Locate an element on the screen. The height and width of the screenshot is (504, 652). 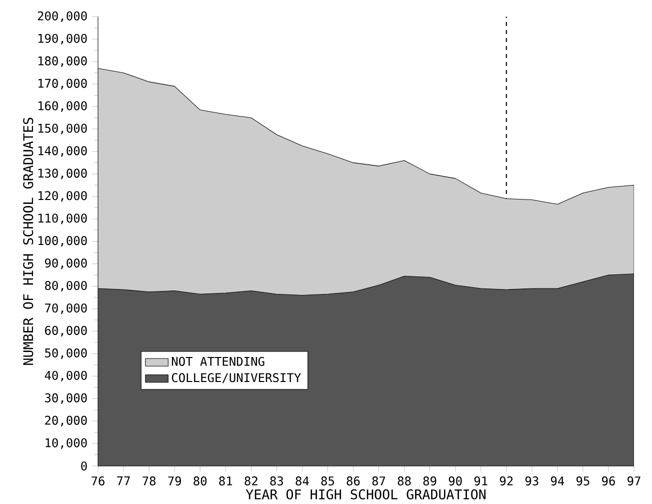
y-tick-label: 110,000 is located at coordinates (62, 219).